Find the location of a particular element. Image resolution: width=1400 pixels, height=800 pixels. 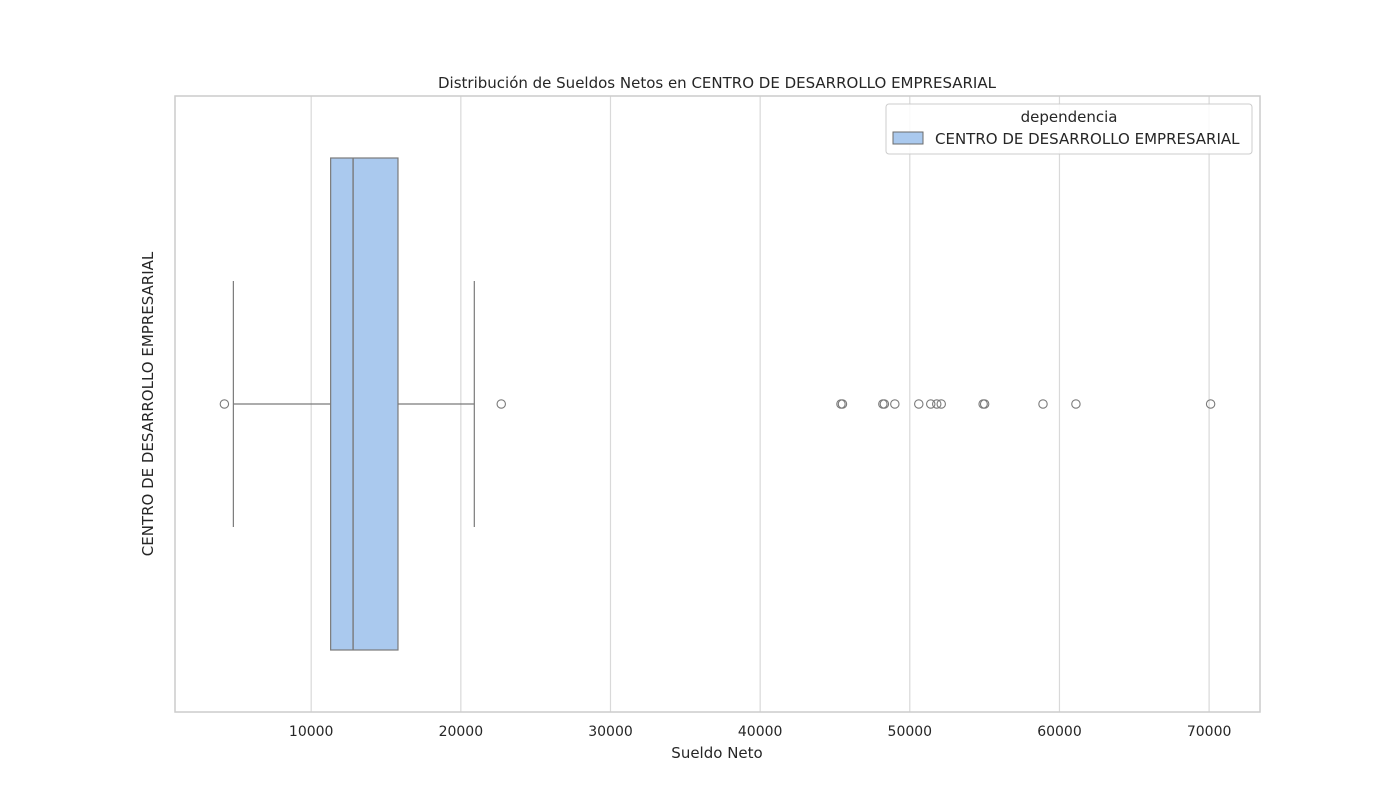

legend-frame is located at coordinates (1069, 129).